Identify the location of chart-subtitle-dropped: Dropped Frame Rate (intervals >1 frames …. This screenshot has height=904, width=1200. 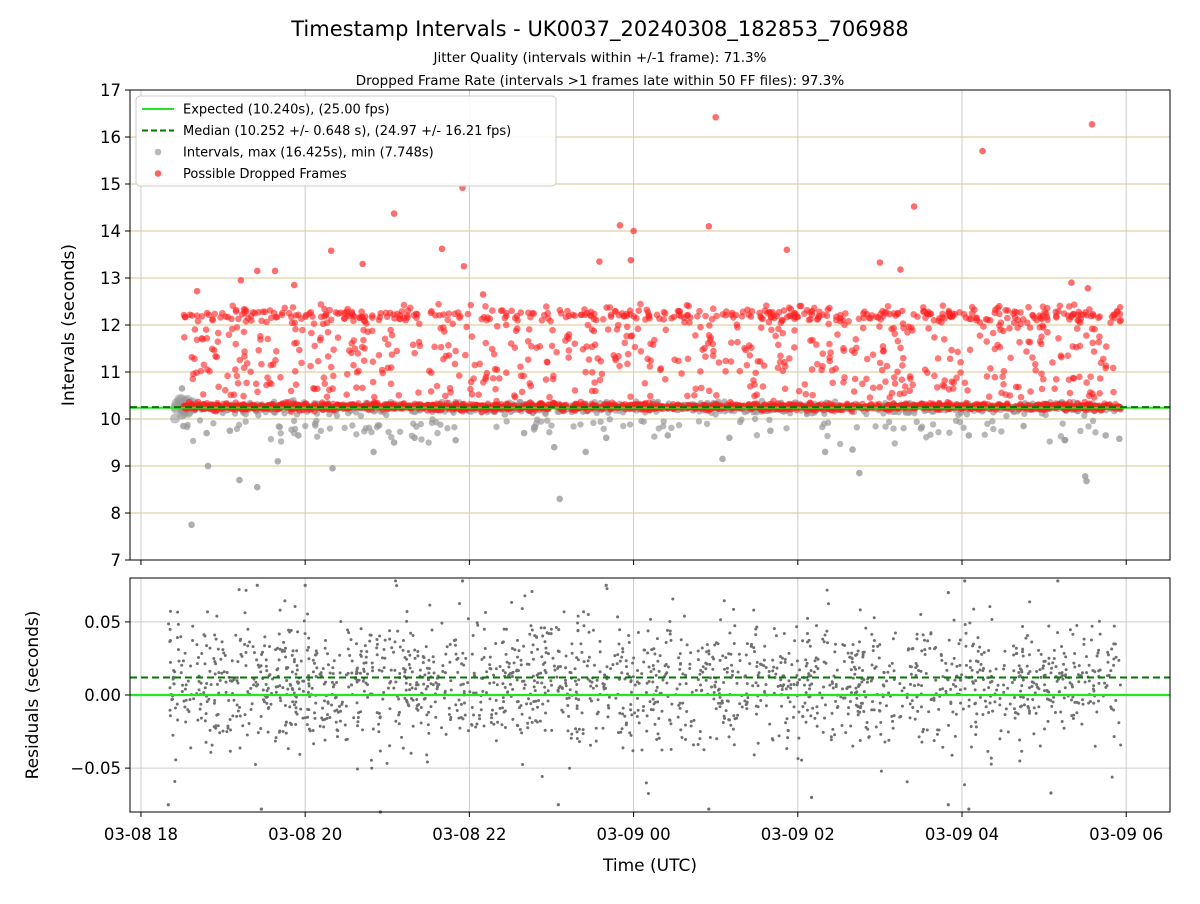
(600, 81).